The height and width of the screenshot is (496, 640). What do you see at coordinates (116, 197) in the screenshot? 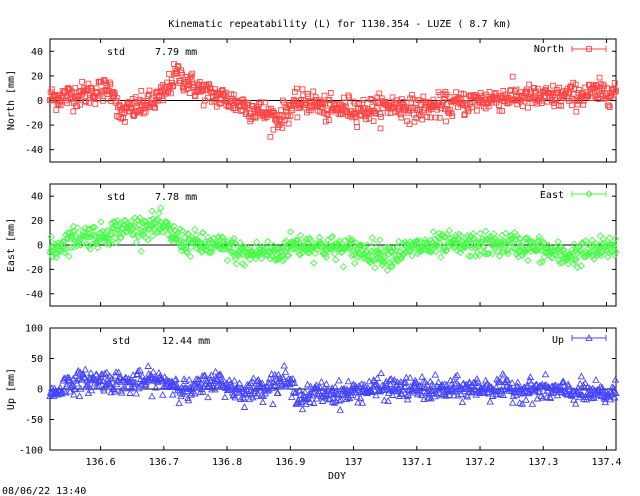
I see `std-label: std` at bounding box center [116, 197].